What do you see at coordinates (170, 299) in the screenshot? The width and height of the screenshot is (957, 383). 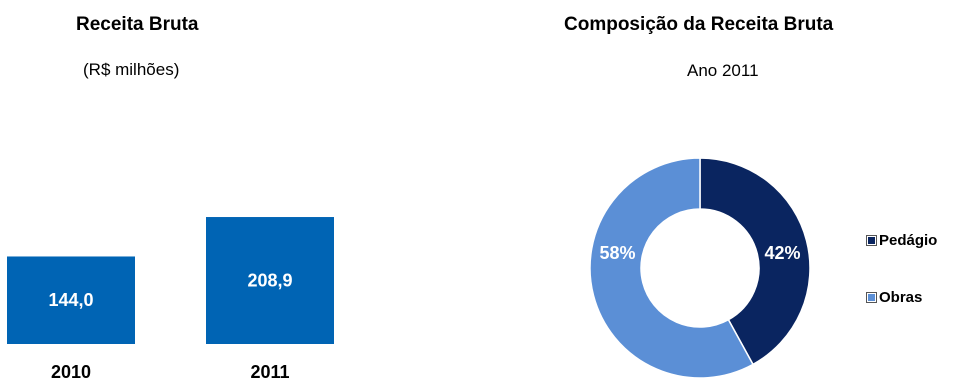 I see `bar-chart: 144,0 2010 208,9 2011` at bounding box center [170, 299].